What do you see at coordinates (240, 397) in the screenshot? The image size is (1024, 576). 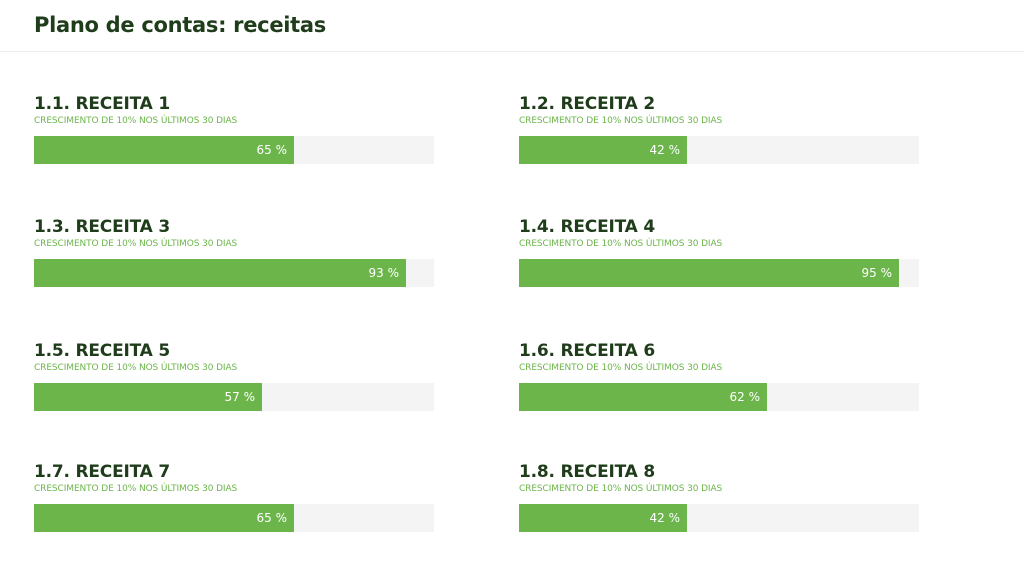 I see `progress-percent-label: 57 %` at bounding box center [240, 397].